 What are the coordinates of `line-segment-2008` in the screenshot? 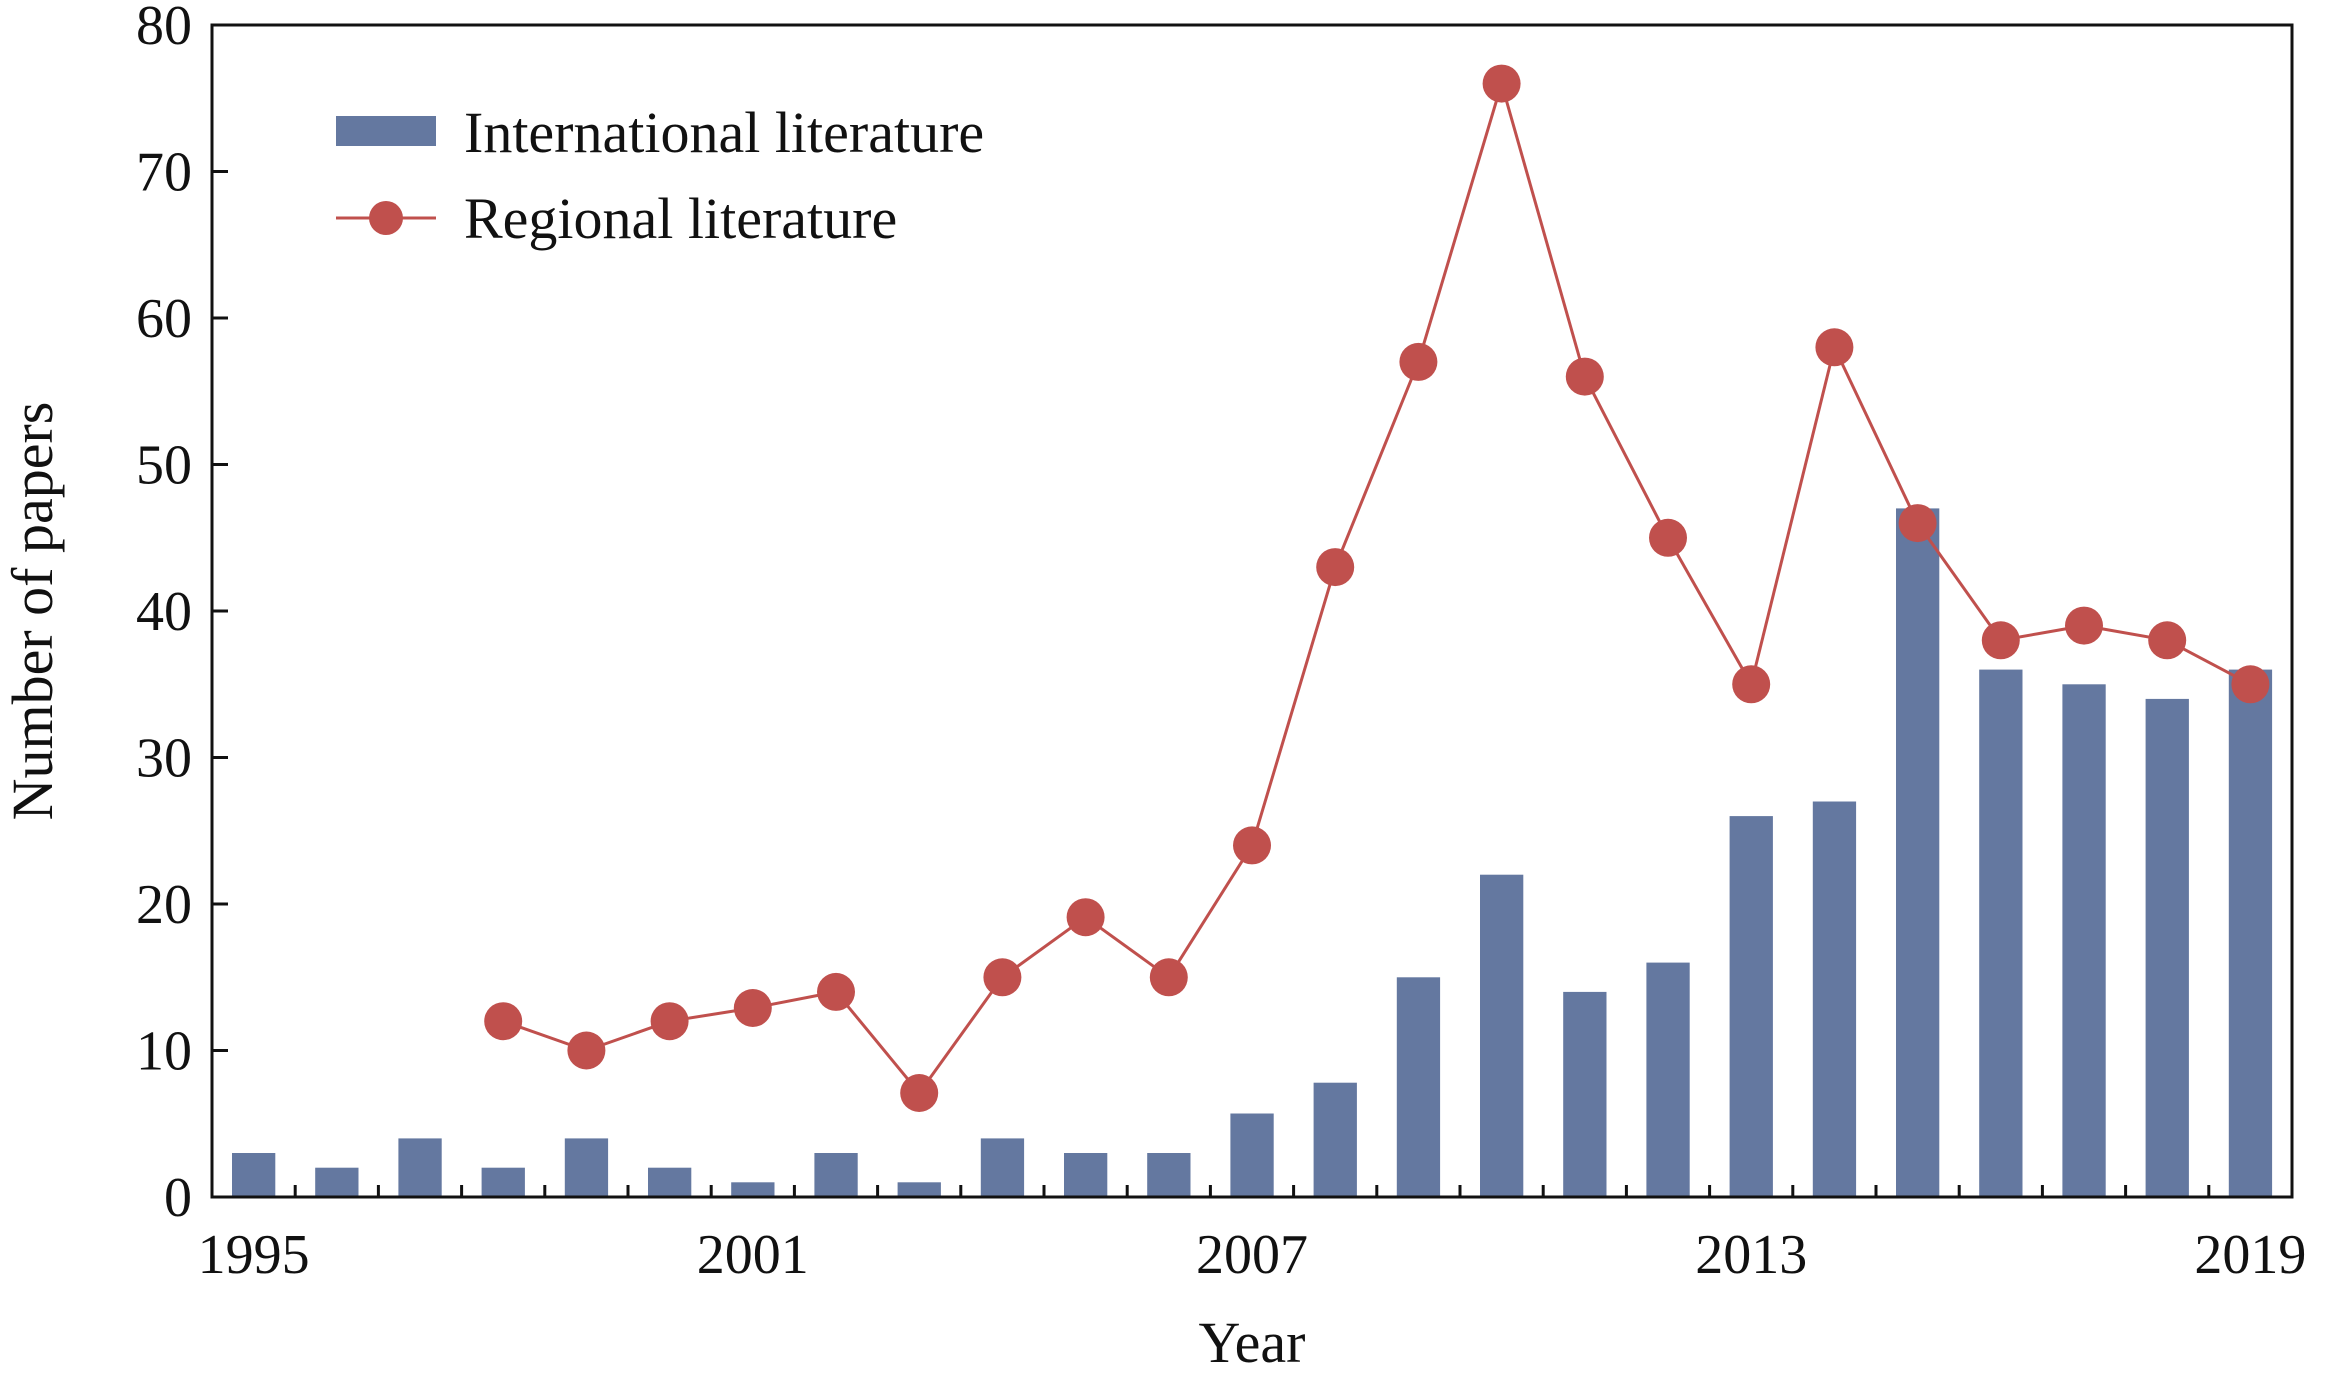 It's located at (1293, 706).